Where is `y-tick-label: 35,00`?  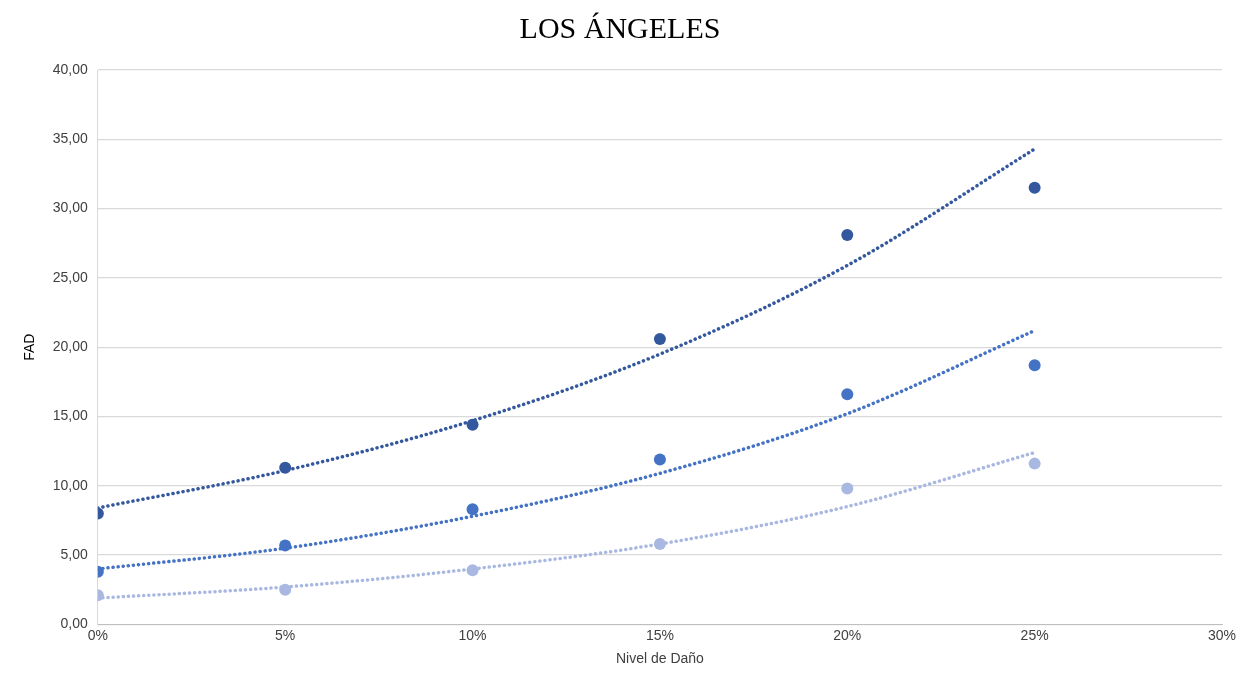 y-tick-label: 35,00 is located at coordinates (70, 138).